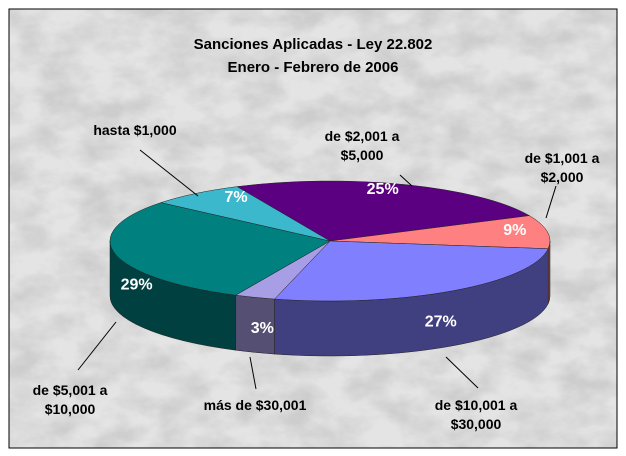  Describe the element at coordinates (514, 230) in the screenshot. I see `data-label: 9%` at that location.